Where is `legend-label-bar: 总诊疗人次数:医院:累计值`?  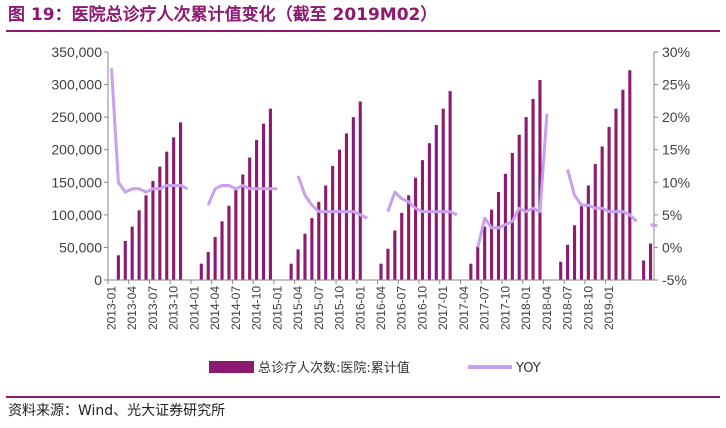 legend-label-bar: 总诊疗人次数:医院:累计值 is located at coordinates (334, 368).